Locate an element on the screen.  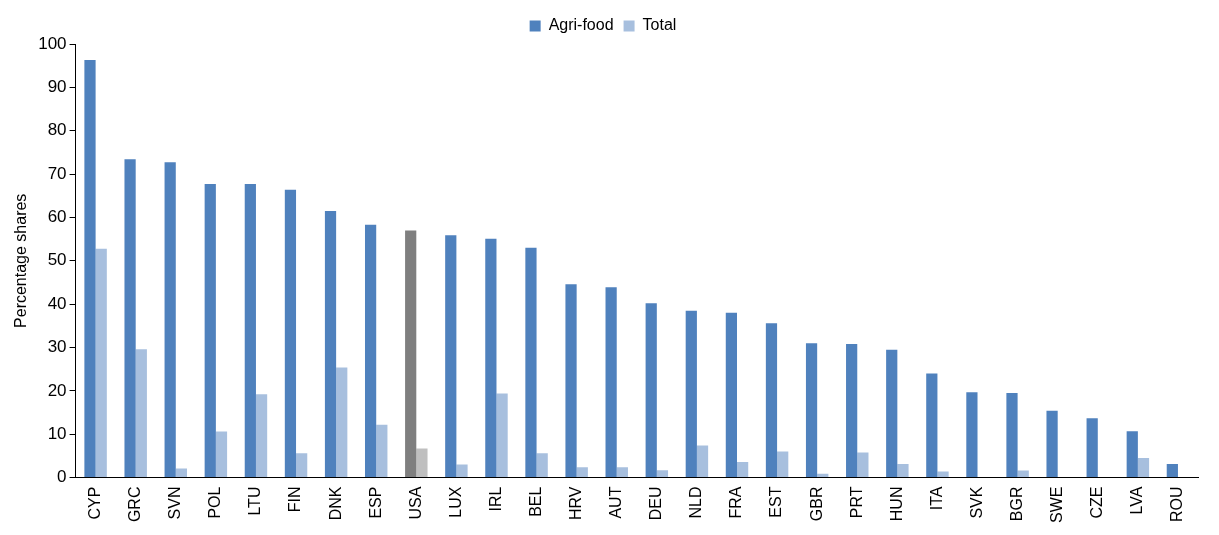
x-tick-label: DEU is located at coordinates (656, 503).